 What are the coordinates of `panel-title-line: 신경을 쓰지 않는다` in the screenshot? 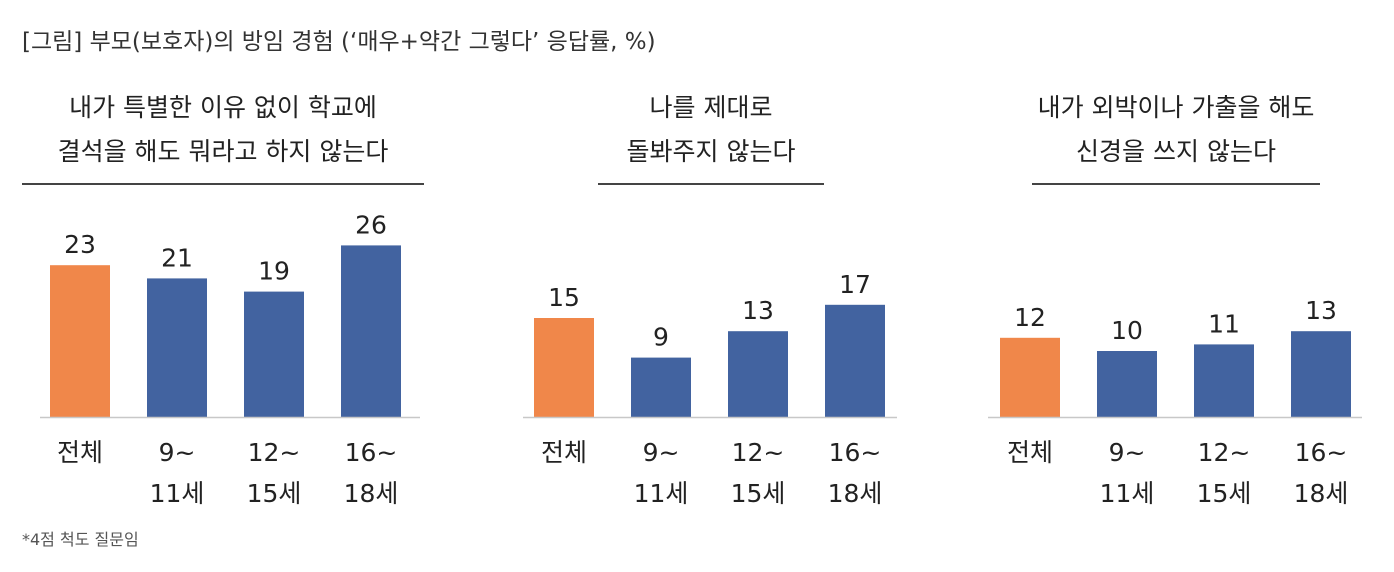 It's located at (1176, 151).